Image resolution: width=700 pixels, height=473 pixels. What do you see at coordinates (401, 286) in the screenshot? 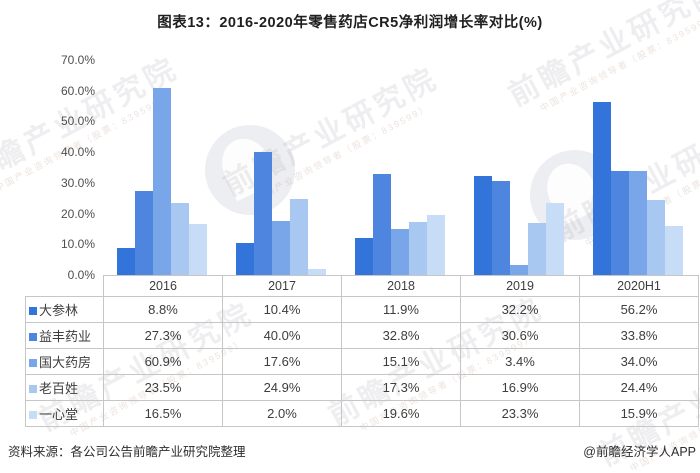
I see `year-header-2018: 2018` at bounding box center [401, 286].